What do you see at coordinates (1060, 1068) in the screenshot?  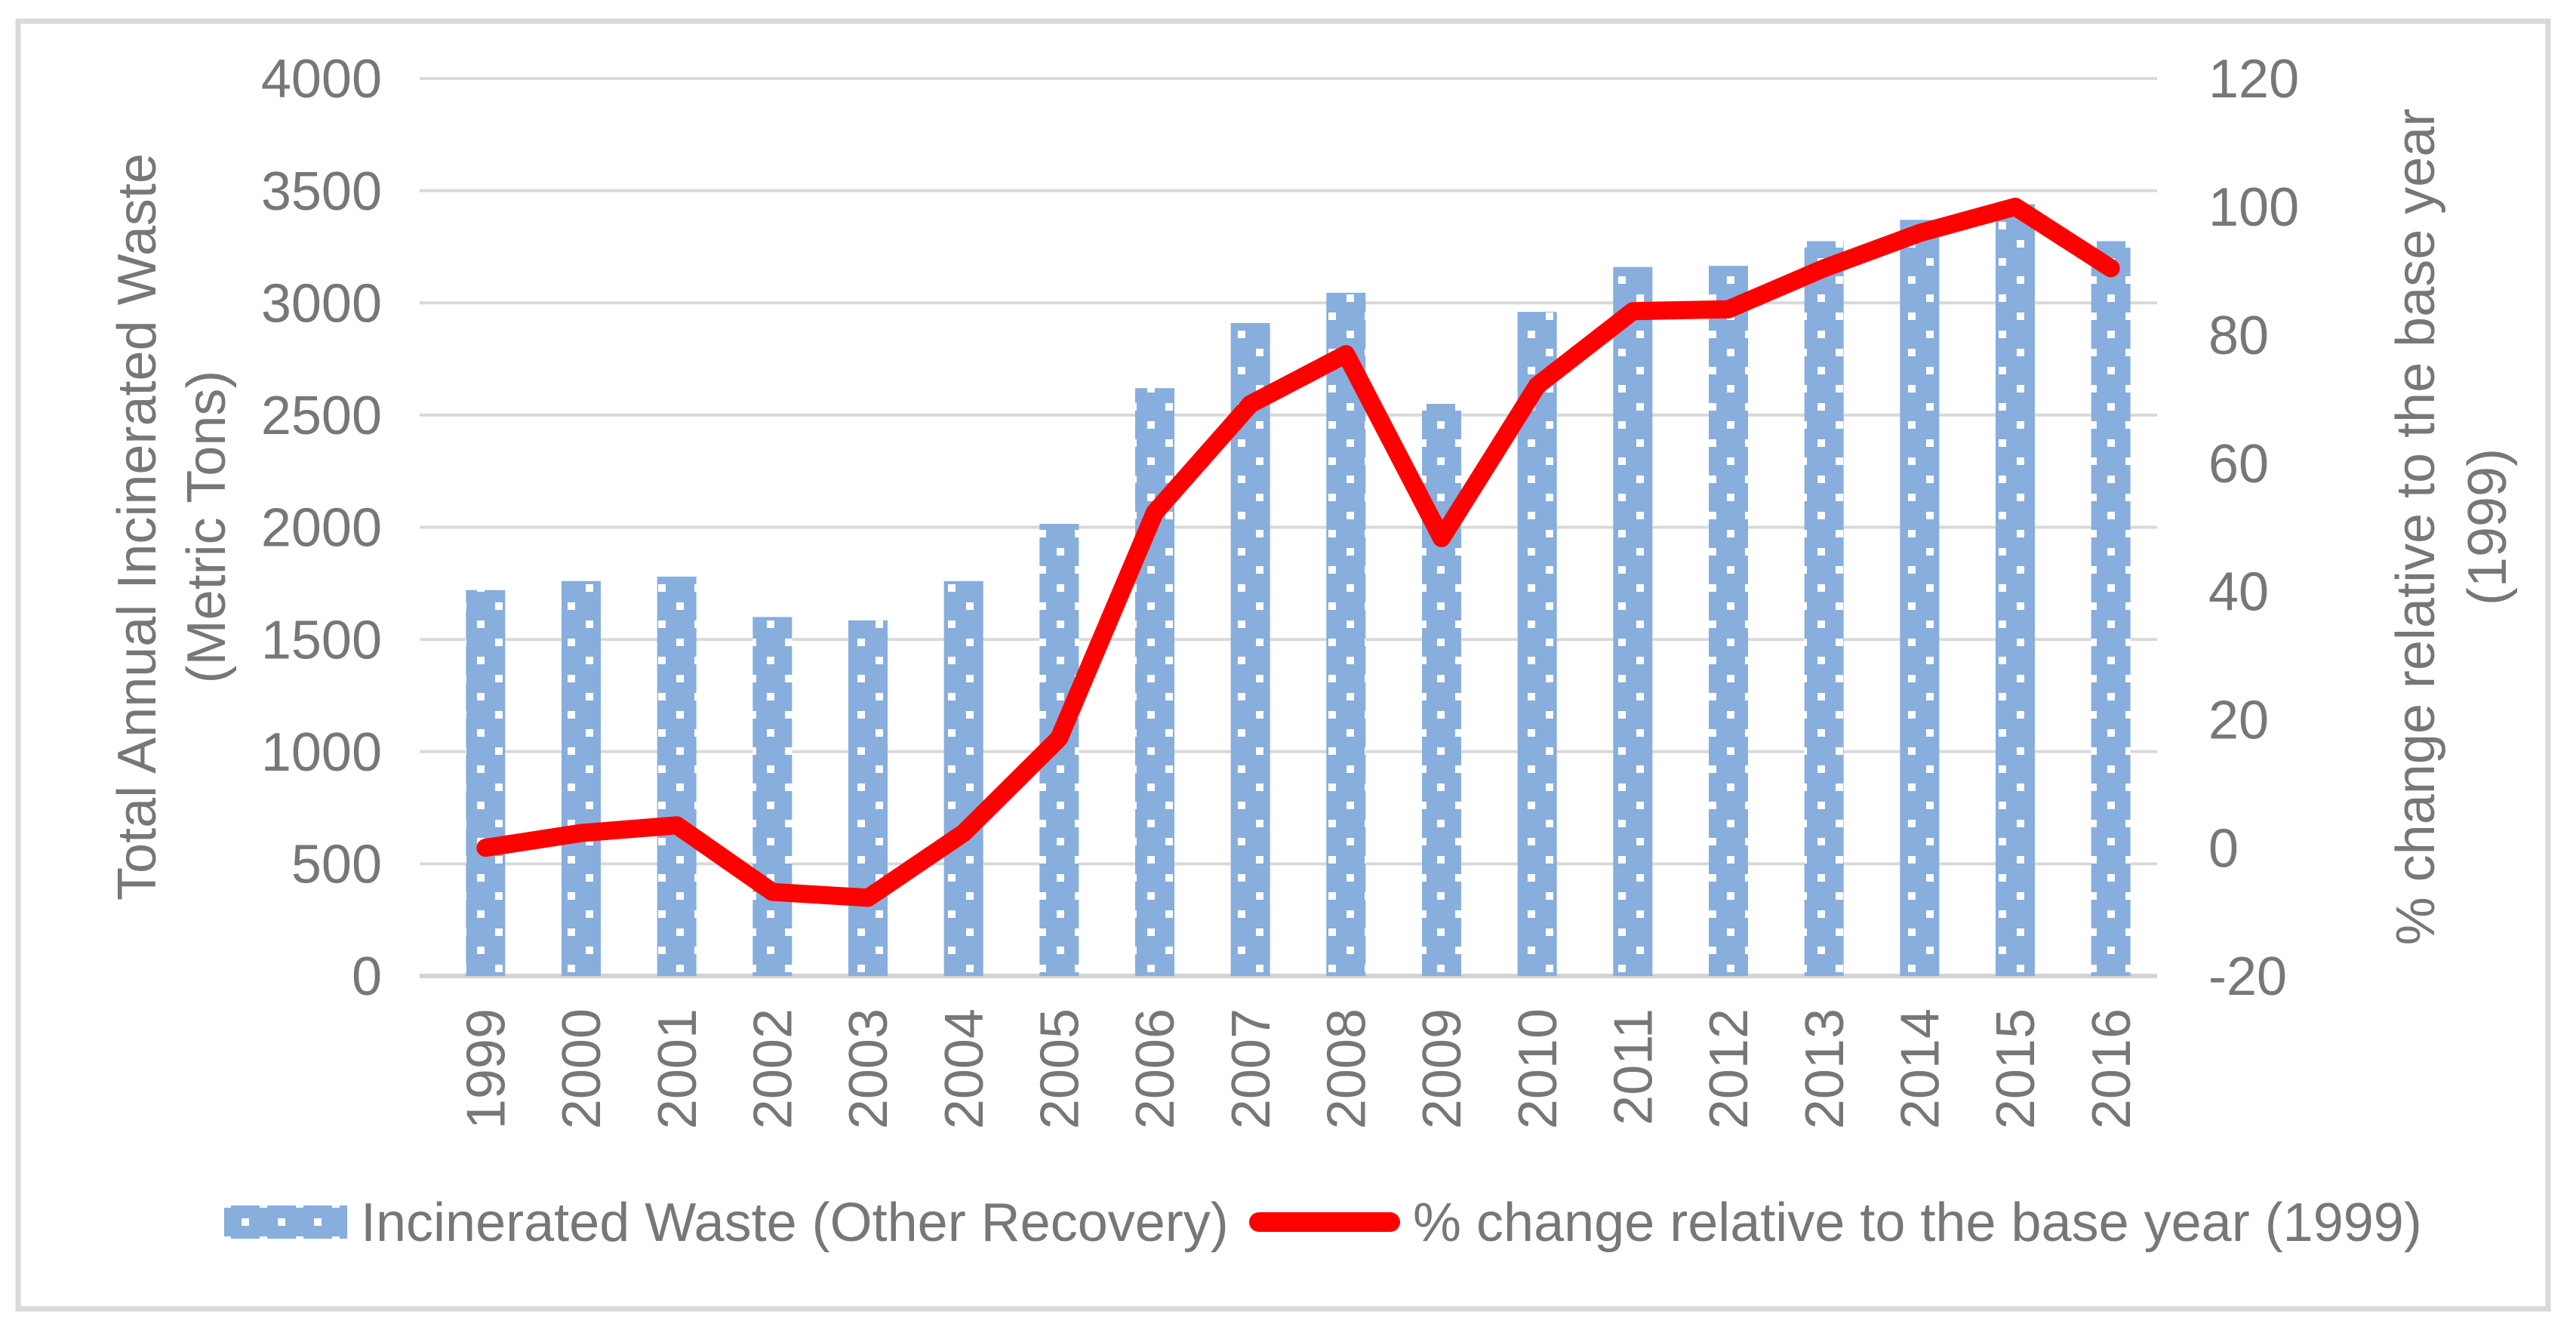 I see `x-label-2005: 2005` at bounding box center [1060, 1068].